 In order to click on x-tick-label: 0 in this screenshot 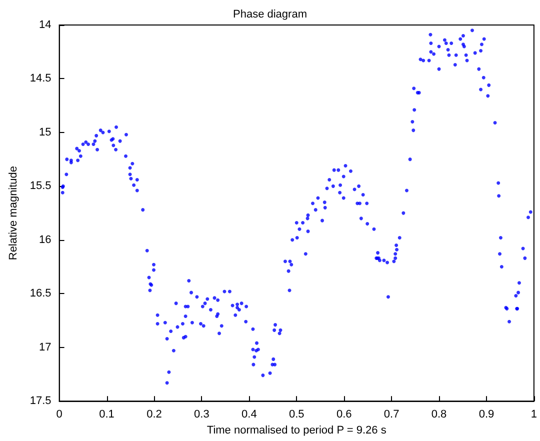, I will do `click(59, 414)`.